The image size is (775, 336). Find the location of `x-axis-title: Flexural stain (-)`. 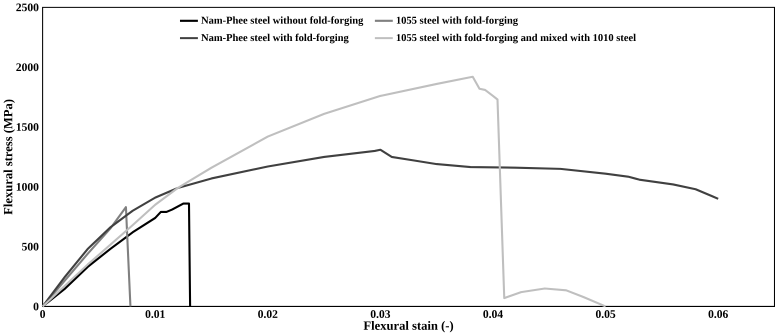

x-axis-title: Flexural stain (-) is located at coordinates (409, 326).